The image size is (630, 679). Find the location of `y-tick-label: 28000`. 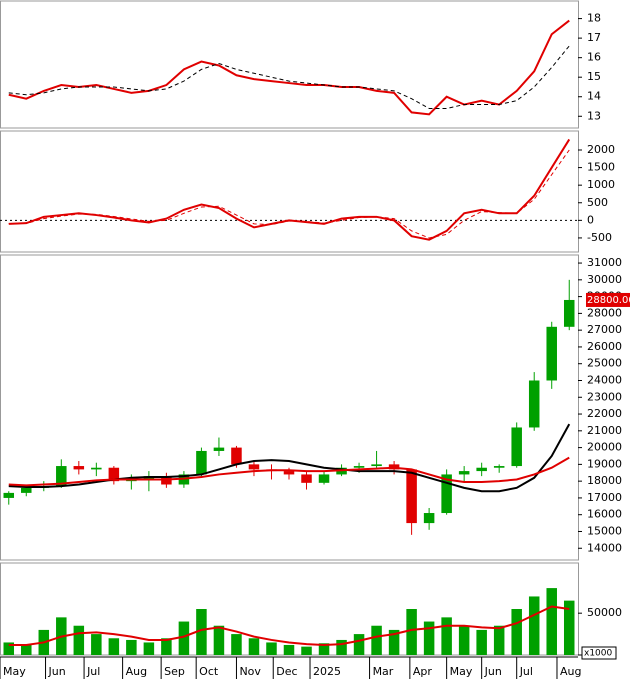

y-tick-label: 28000 is located at coordinates (604, 312).